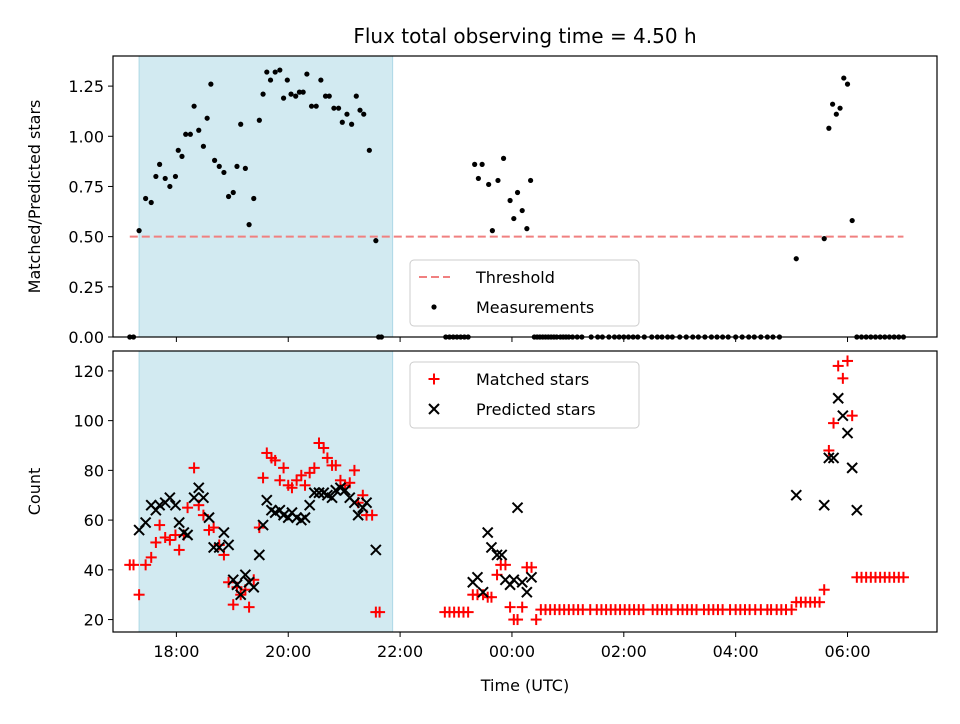  Describe the element at coordinates (86, 136) in the screenshot. I see `y-tick-label: 1.00` at that location.